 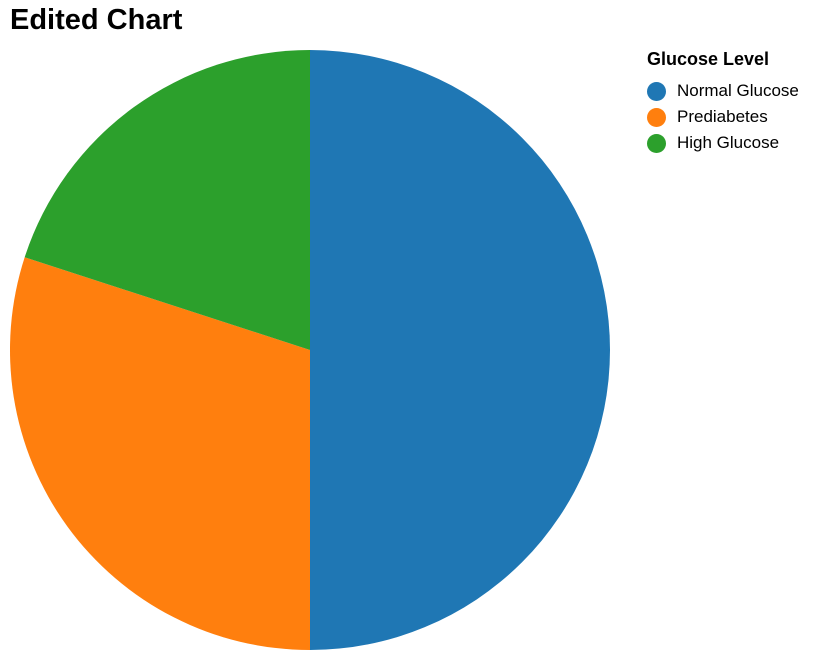 What do you see at coordinates (708, 59) in the screenshot?
I see `legend-title: Glucose Level` at bounding box center [708, 59].